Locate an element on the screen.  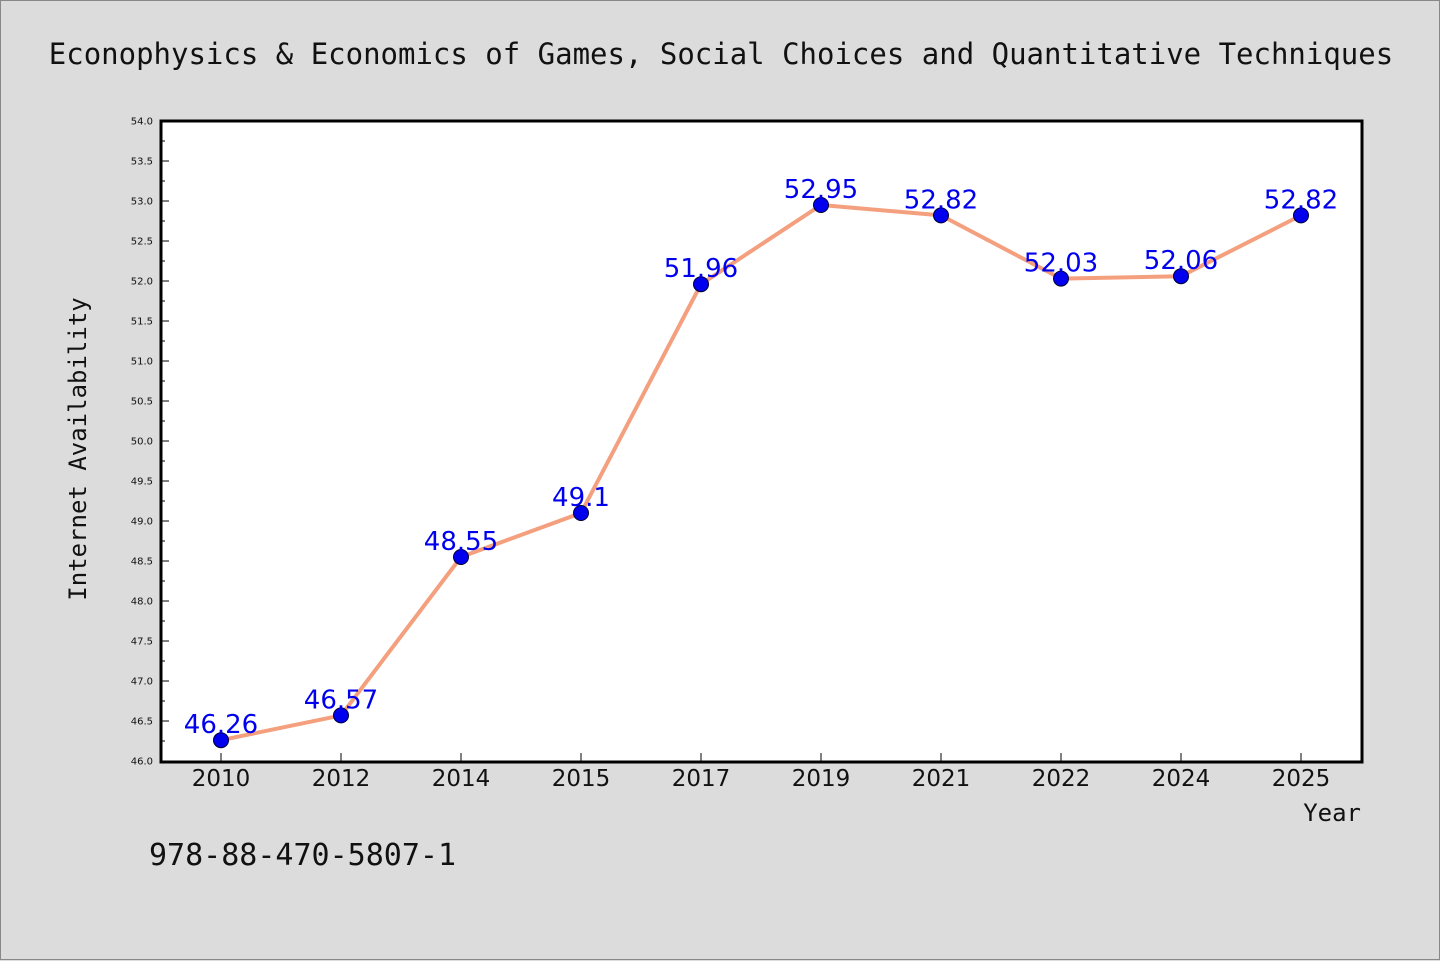
x-tick-label: 2017 is located at coordinates (701, 779).